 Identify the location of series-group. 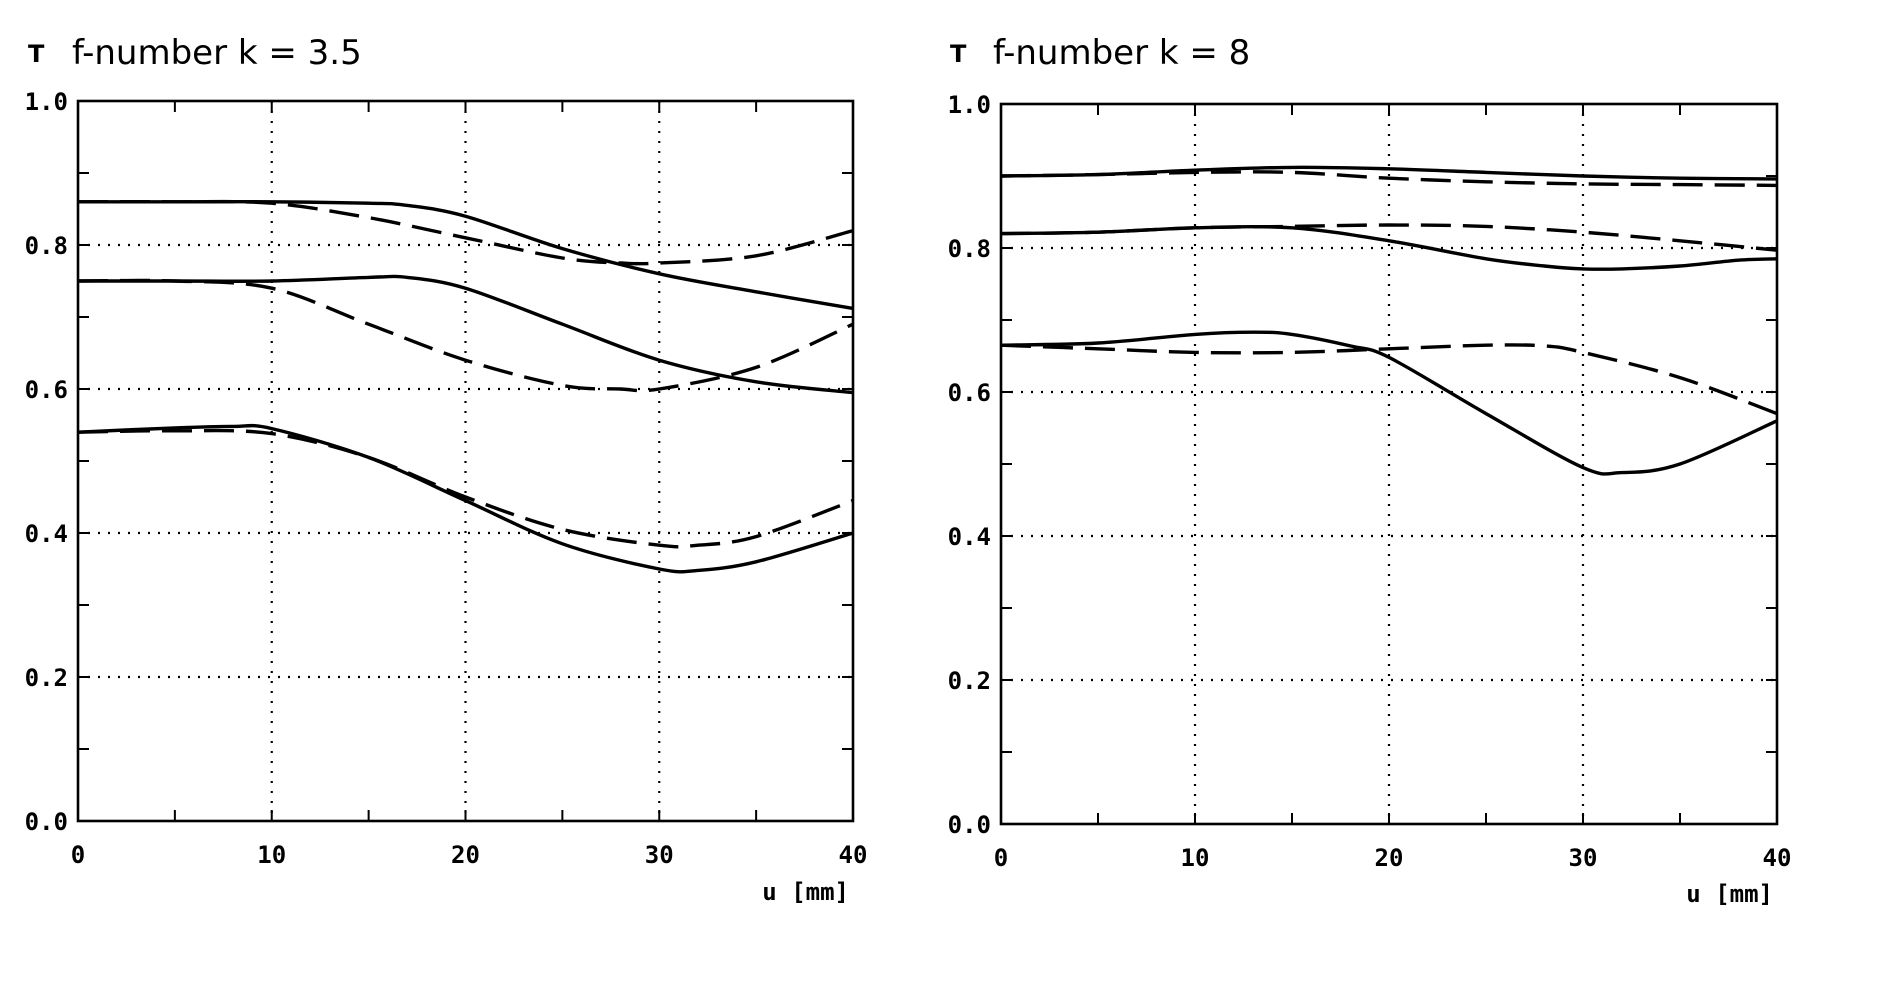
(1389, 320).